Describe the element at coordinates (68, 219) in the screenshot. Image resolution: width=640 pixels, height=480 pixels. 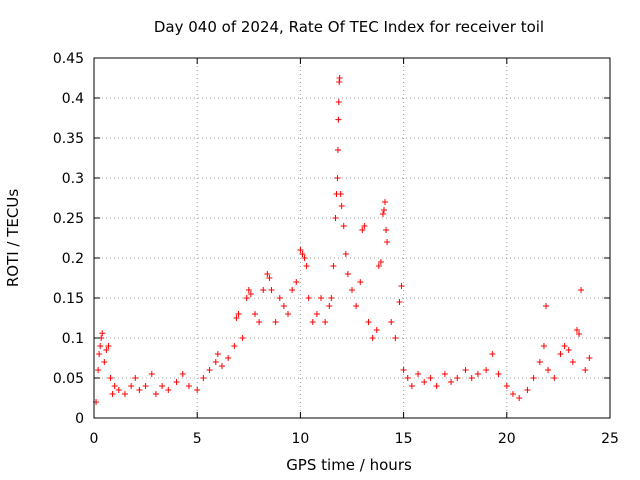
I see `y-tick-label: 0.25` at that location.